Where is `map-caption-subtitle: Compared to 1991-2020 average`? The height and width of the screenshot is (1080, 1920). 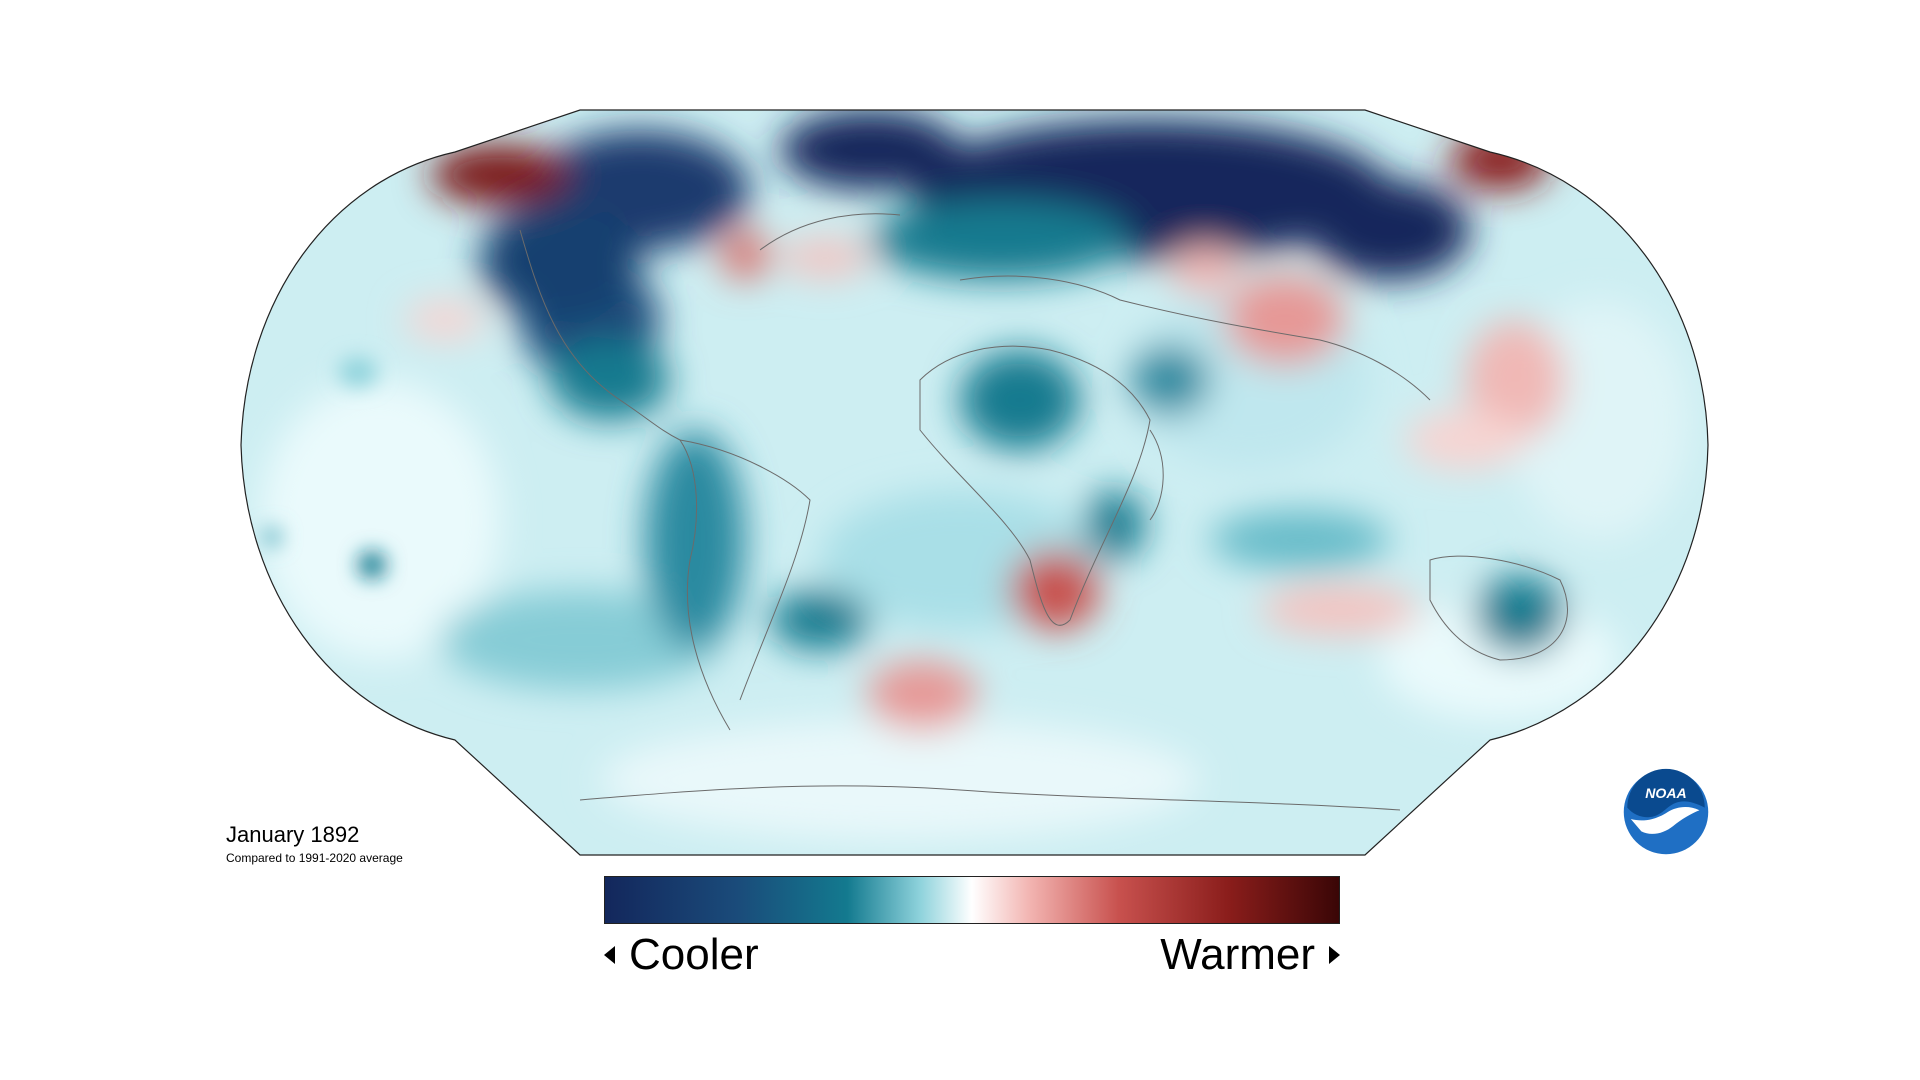
map-caption-subtitle: Compared to 1991-2020 average is located at coordinates (314, 858).